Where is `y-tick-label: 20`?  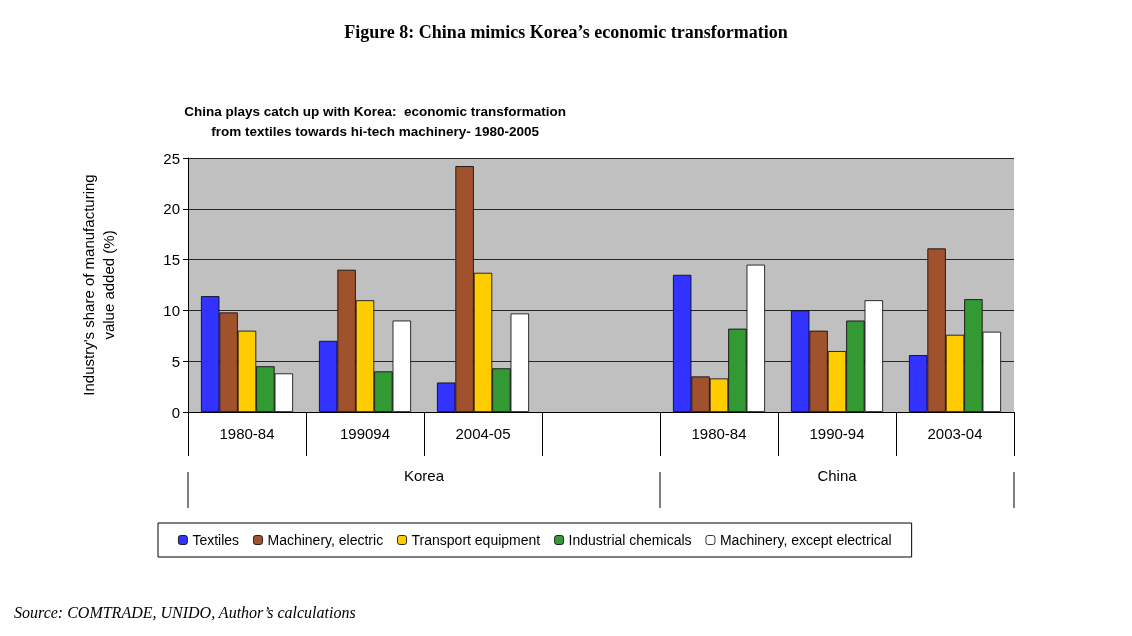 y-tick-label: 20 is located at coordinates (171, 209).